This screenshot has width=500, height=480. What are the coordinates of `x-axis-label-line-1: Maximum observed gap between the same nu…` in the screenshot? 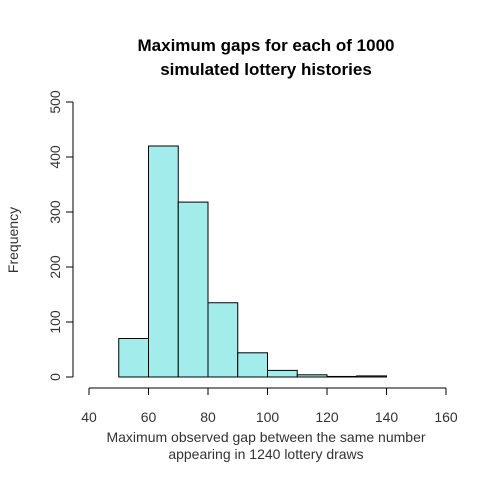 It's located at (265, 437).